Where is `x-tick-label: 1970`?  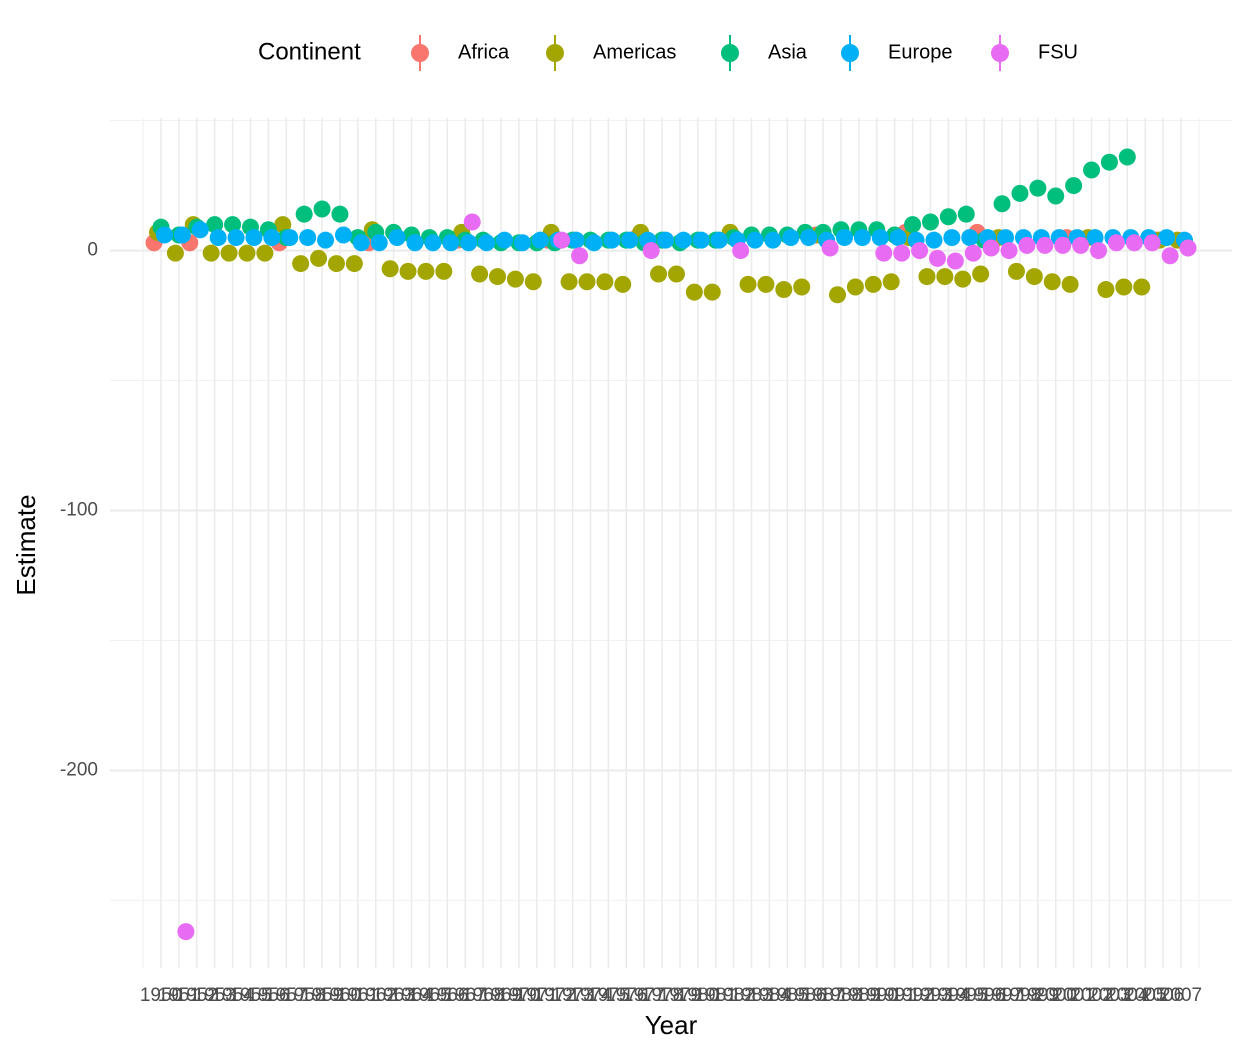 x-tick-label: 1970 is located at coordinates (519, 995).